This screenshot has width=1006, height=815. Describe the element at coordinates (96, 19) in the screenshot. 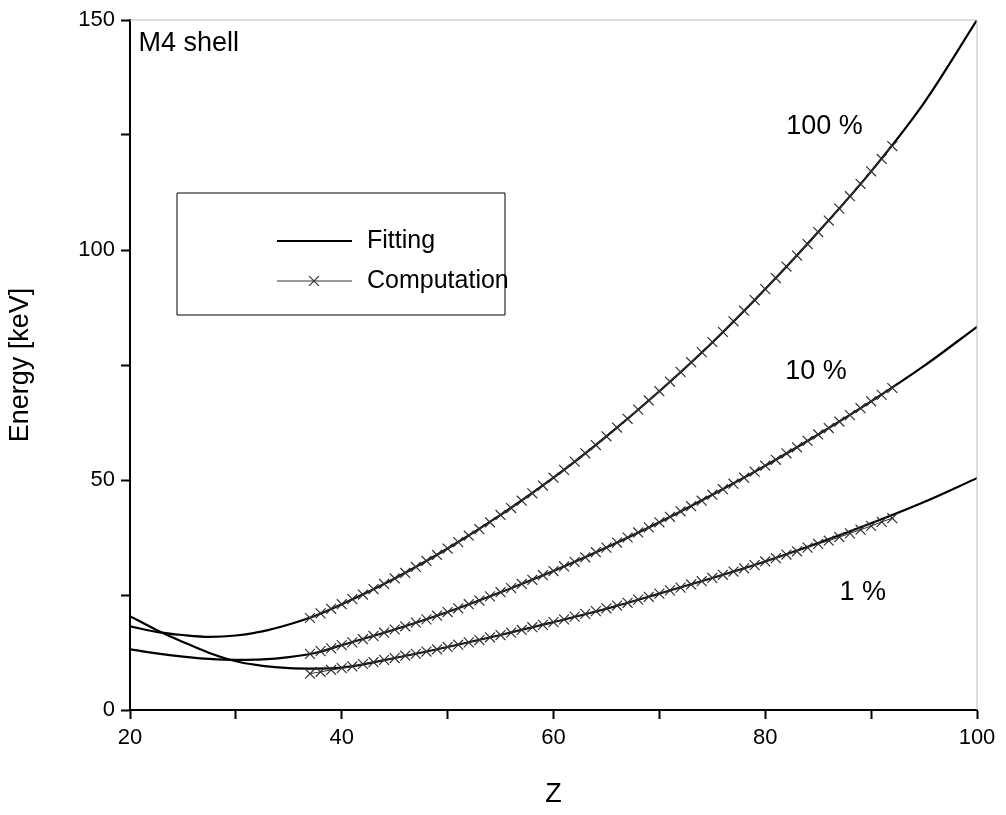

I see `y-tick-label: 150` at that location.